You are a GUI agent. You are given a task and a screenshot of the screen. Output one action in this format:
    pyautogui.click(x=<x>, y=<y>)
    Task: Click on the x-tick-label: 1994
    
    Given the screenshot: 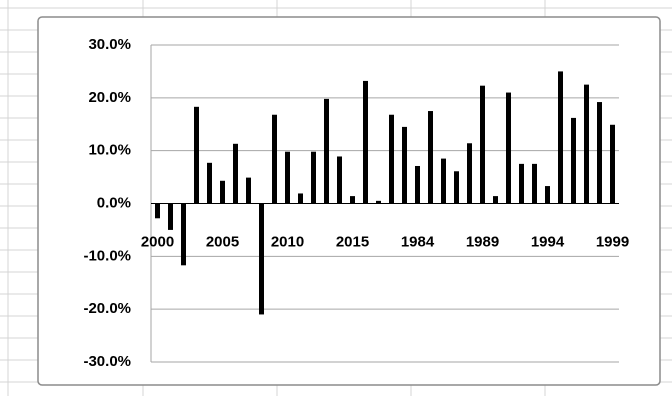 What is the action you would take?
    pyautogui.click(x=548, y=241)
    